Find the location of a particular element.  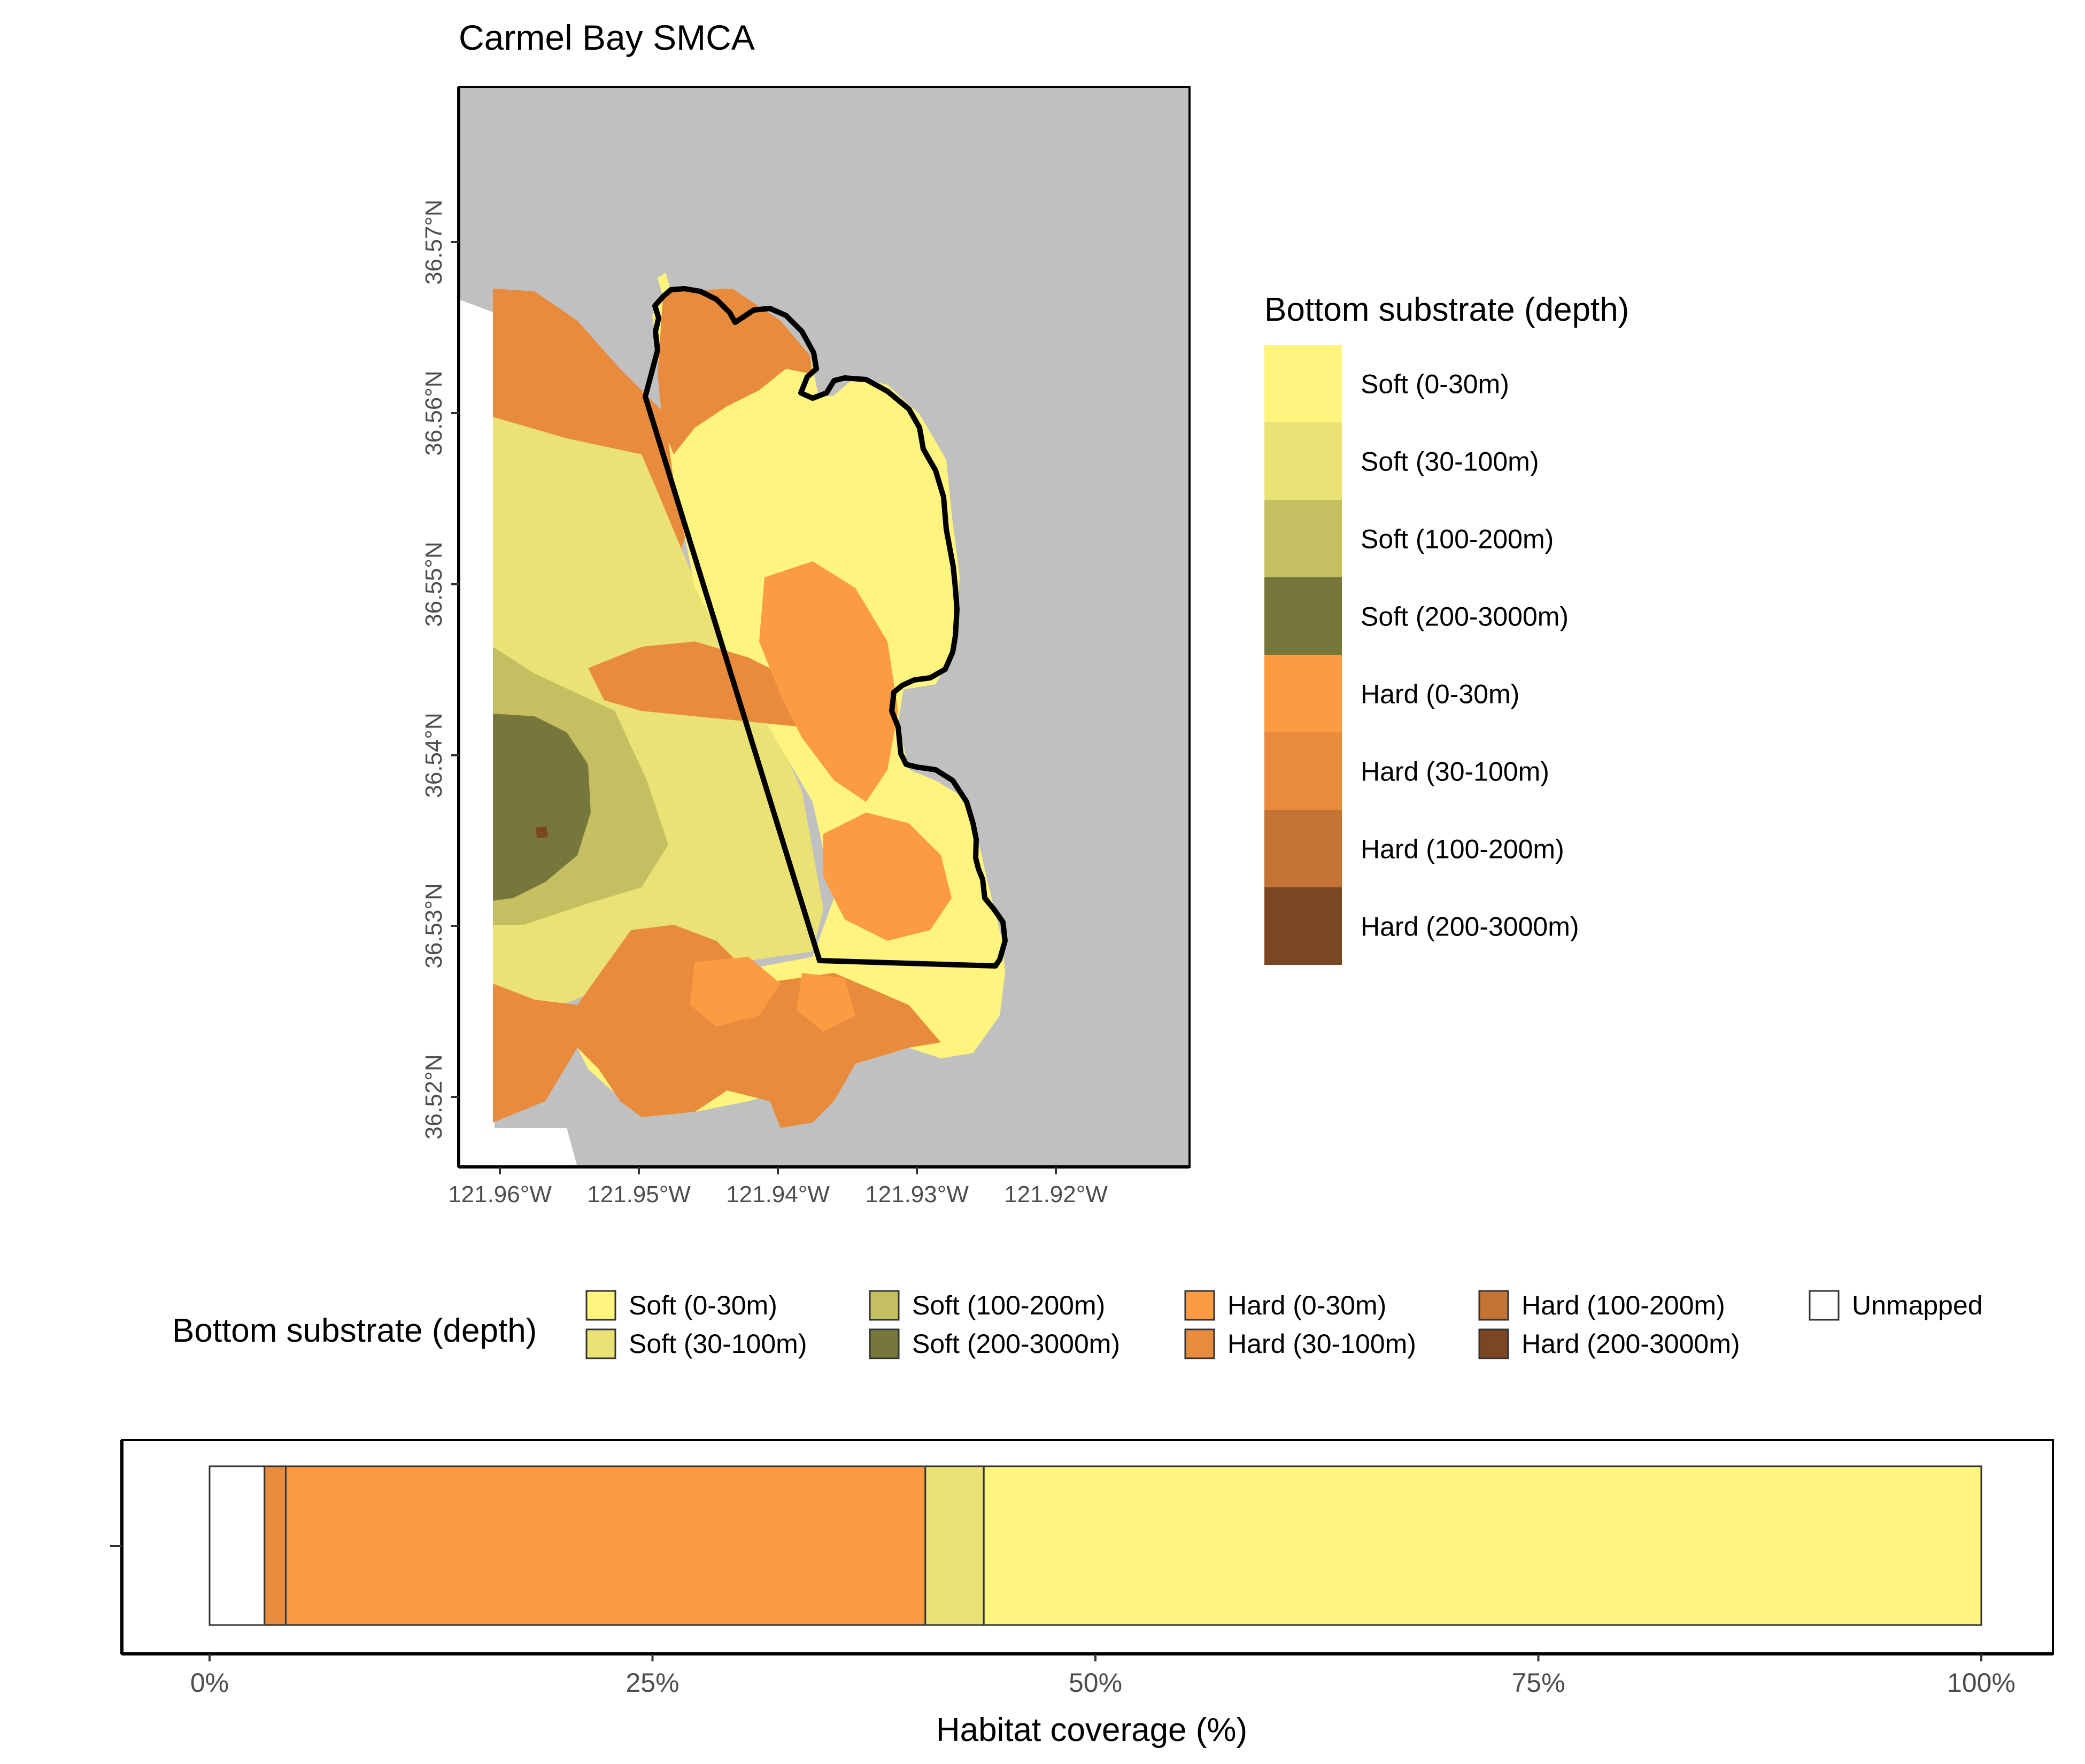

legend-right-item: Soft (0-30m) is located at coordinates (1386, 383).